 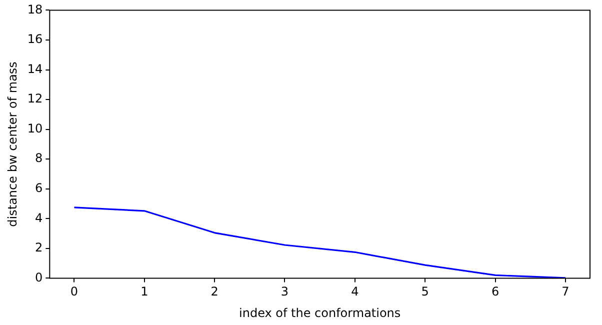 What do you see at coordinates (35, 128) in the screenshot?
I see `y-tick-label: 10` at bounding box center [35, 128].